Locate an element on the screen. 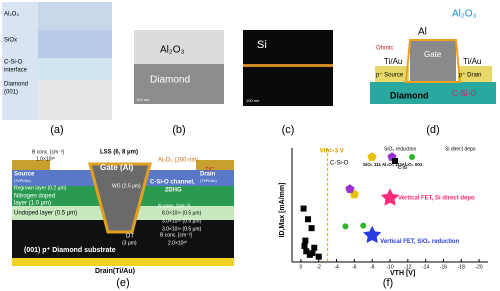  panel-c: Si 100 nm (c) is located at coordinates (288, 83).